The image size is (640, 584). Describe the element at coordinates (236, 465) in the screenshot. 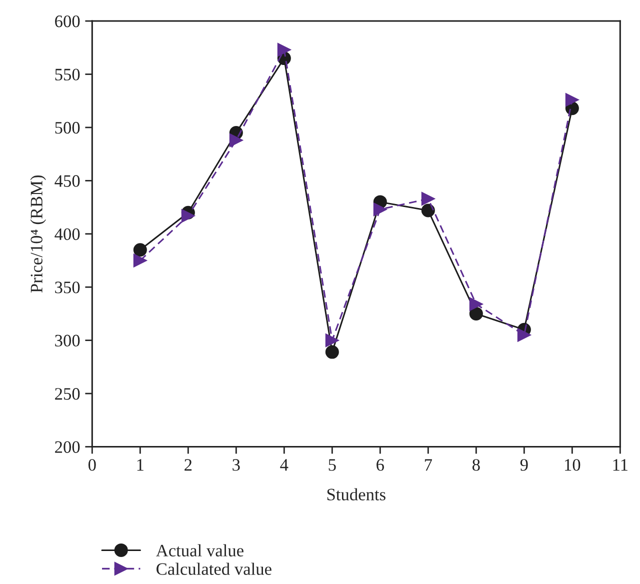

I see `x-tick-label: 3` at that location.